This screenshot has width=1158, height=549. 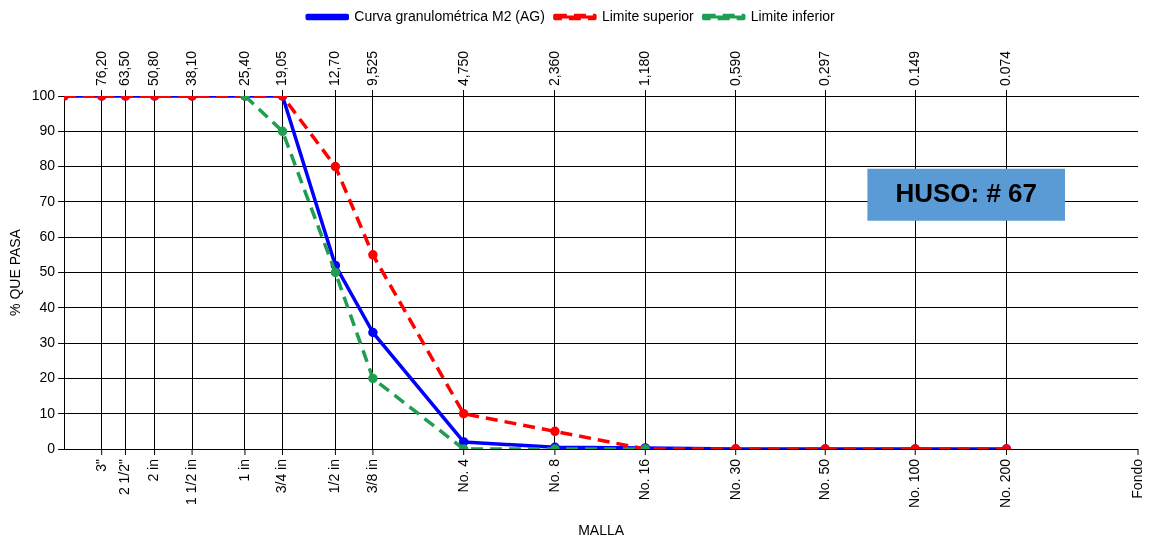 I want to click on x-tick-label: 0,297, so click(x=824, y=68).